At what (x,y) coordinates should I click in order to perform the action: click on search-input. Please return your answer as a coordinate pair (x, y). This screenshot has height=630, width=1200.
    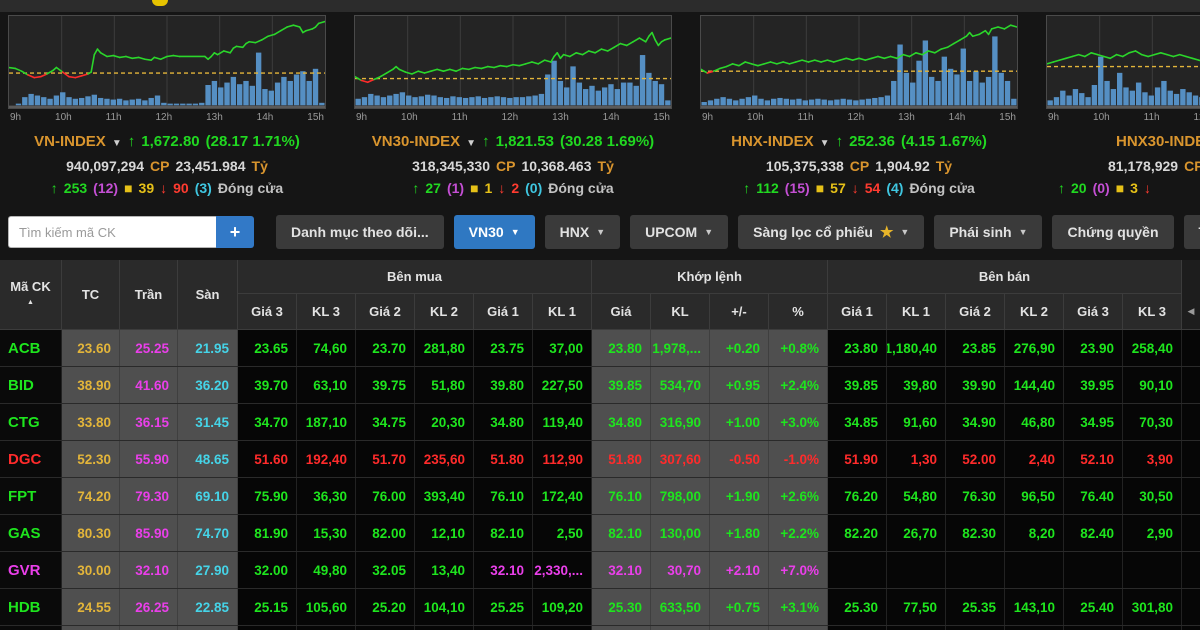
    Looking at the image, I should click on (112, 232).